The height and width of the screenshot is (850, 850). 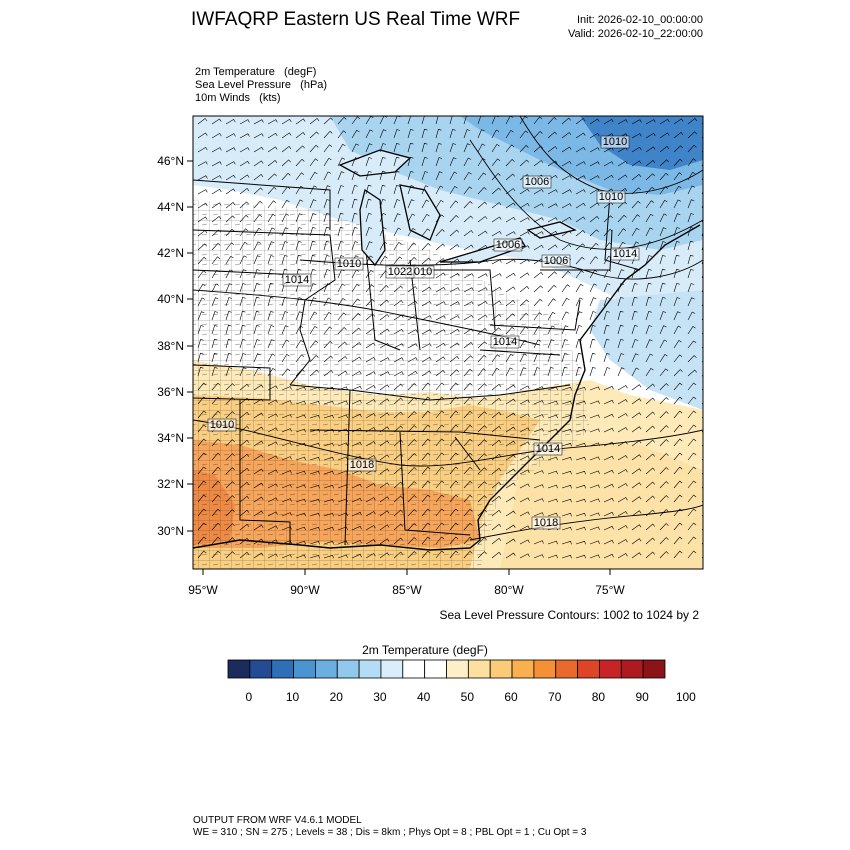 I want to click on footer-model: OUTPUT FROM WRF V4.6.1 MODEL, so click(x=277, y=820).